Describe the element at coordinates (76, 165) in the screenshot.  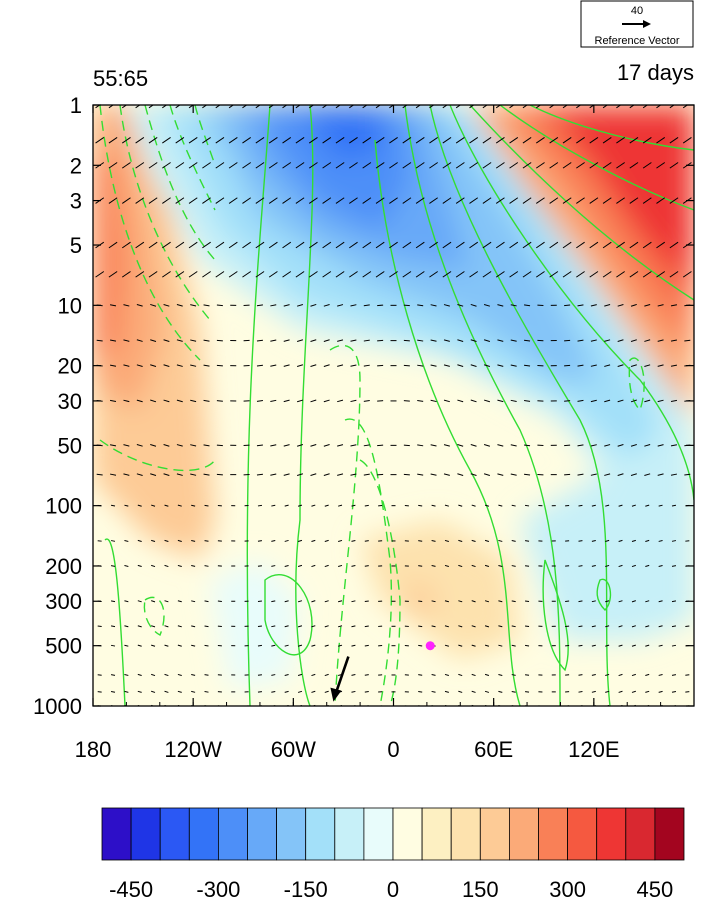
I see `y-tick-label: 2` at that location.